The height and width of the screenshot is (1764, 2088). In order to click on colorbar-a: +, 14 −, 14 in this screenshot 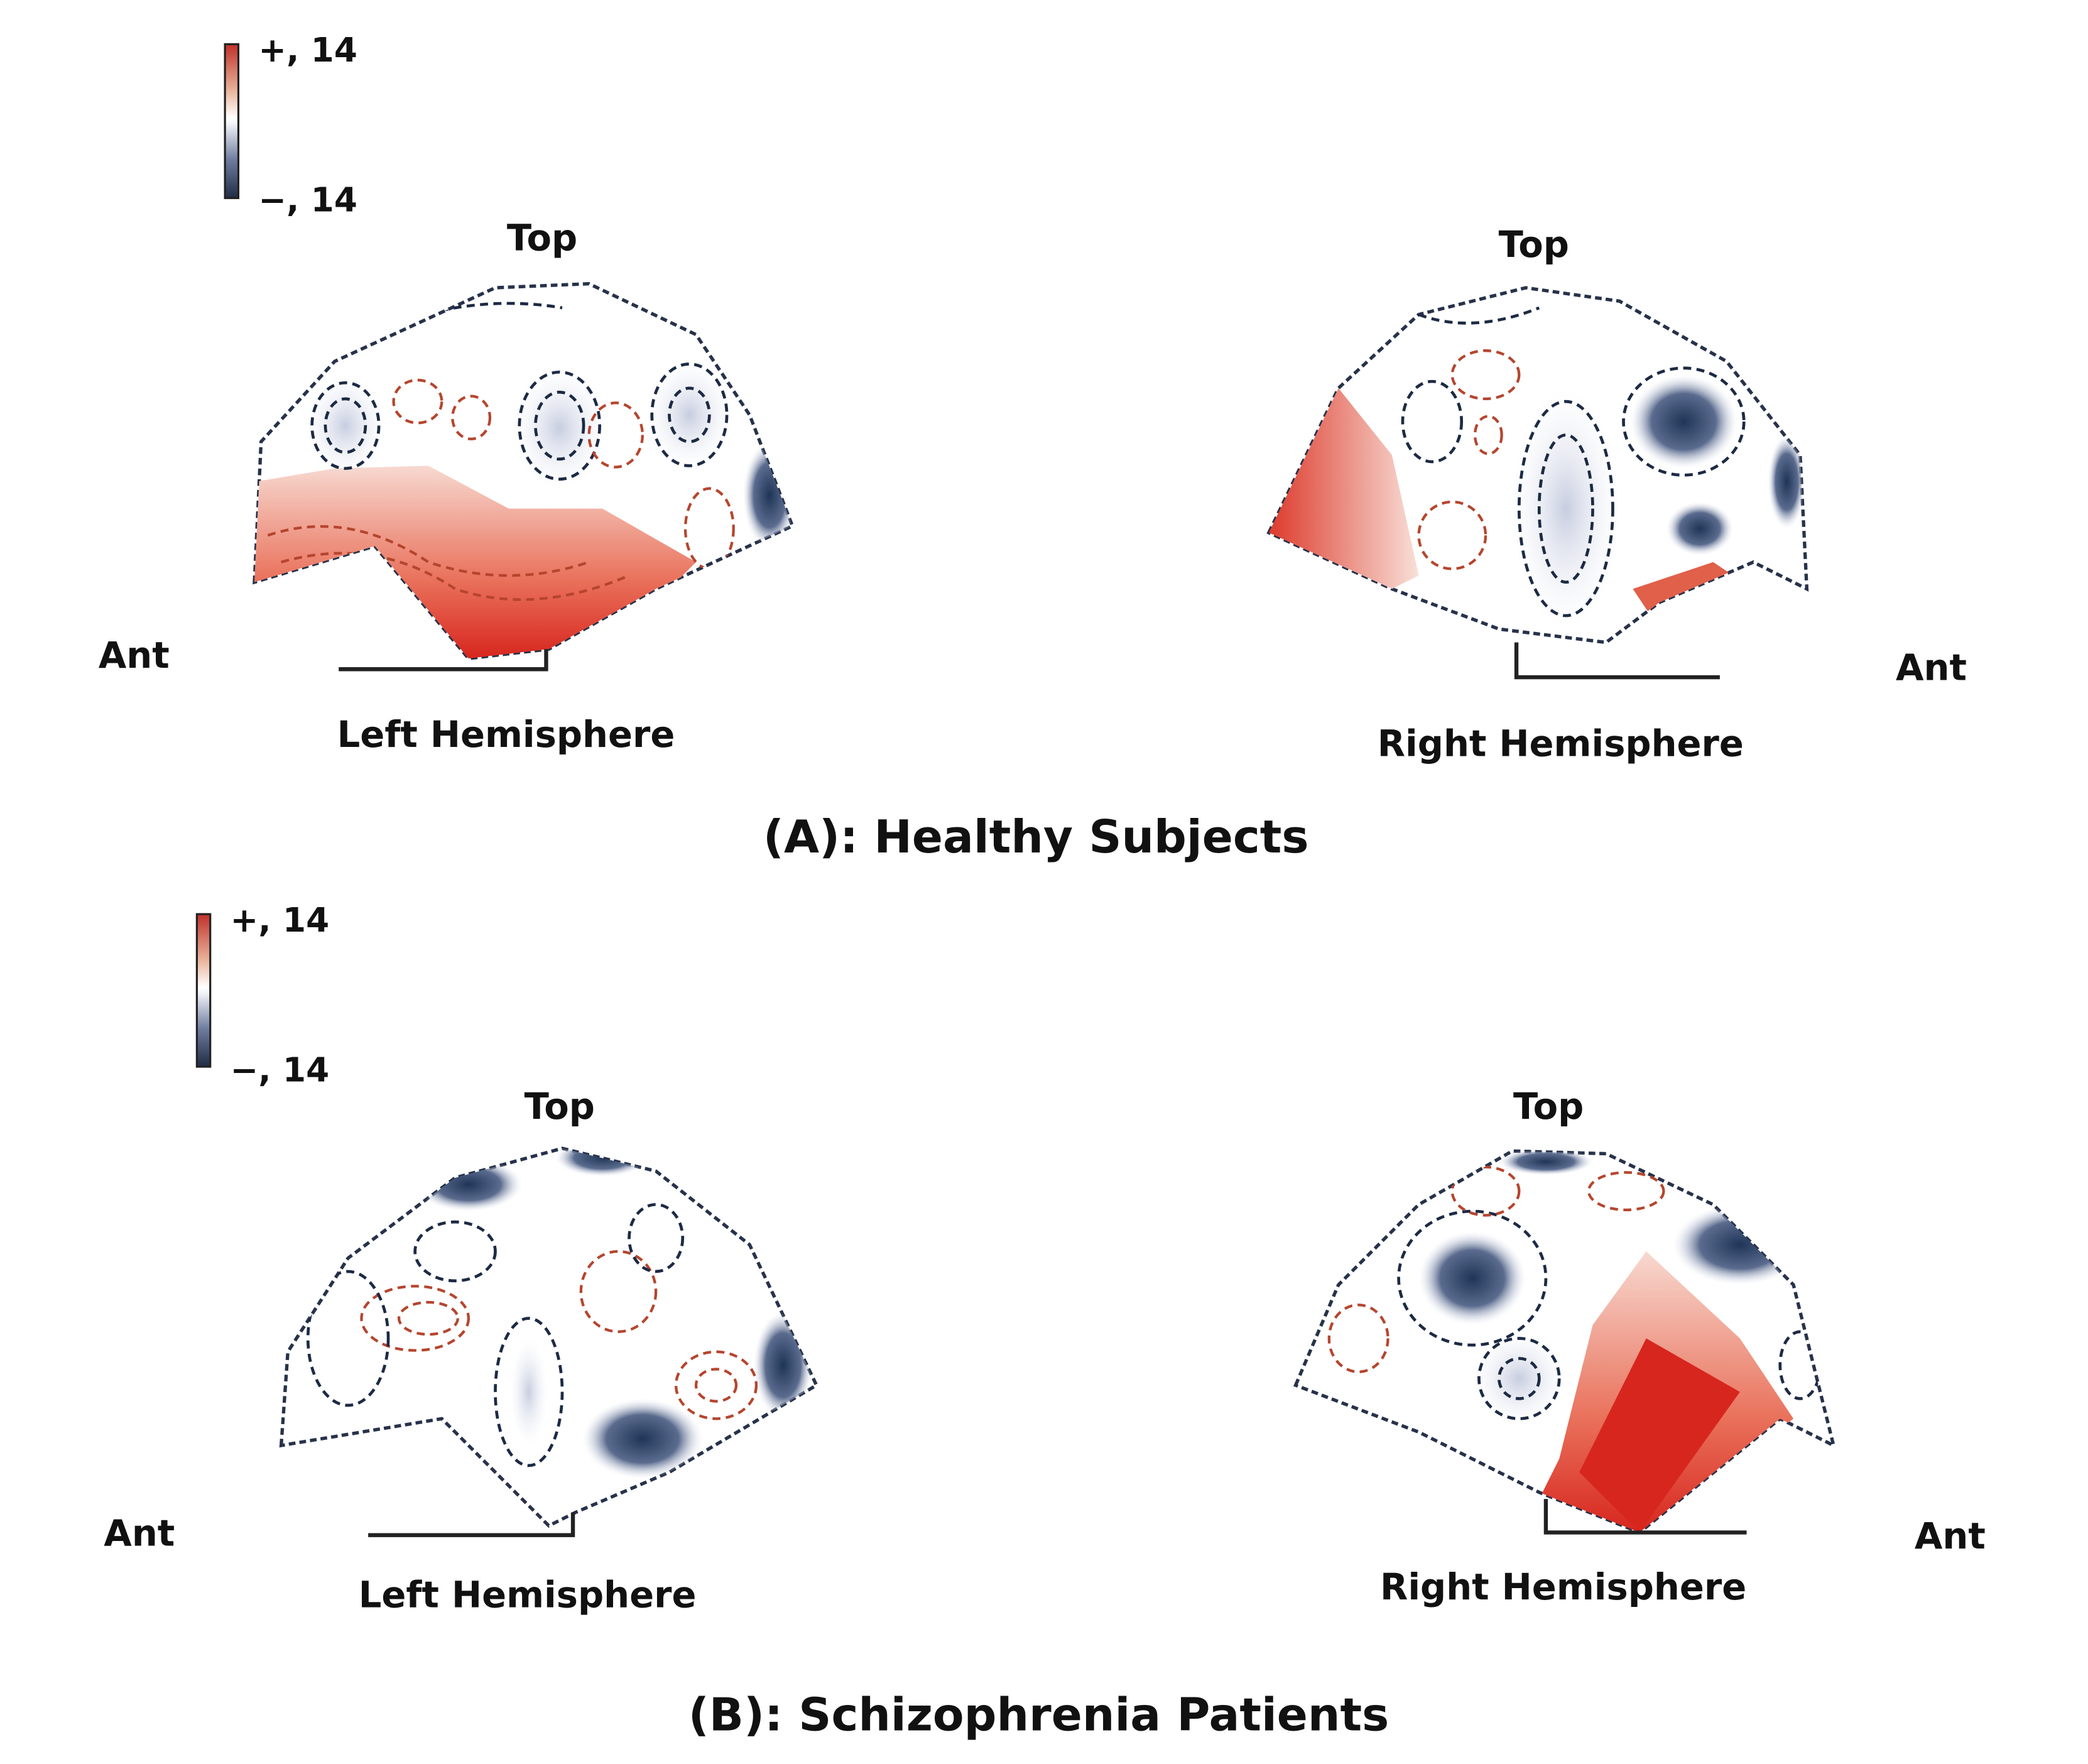, I will do `click(290, 125)`.